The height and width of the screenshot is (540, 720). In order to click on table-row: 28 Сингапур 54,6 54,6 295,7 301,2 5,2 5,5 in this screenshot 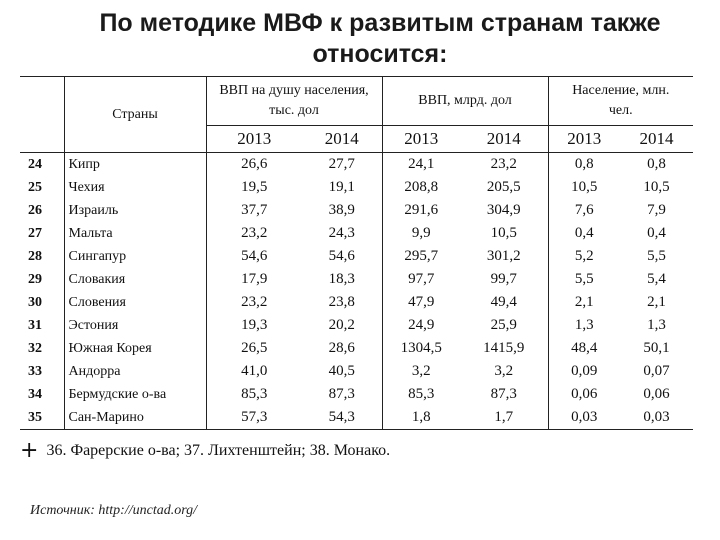, I will do `click(356, 256)`.